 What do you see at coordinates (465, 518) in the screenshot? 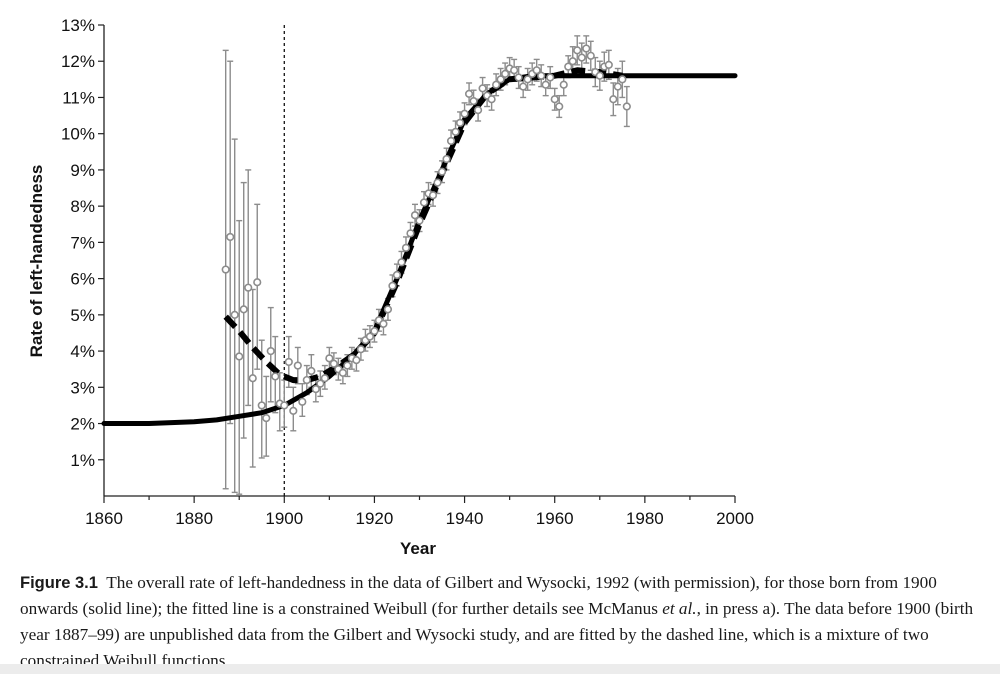
I see `x-tick-label: 1940` at bounding box center [465, 518].